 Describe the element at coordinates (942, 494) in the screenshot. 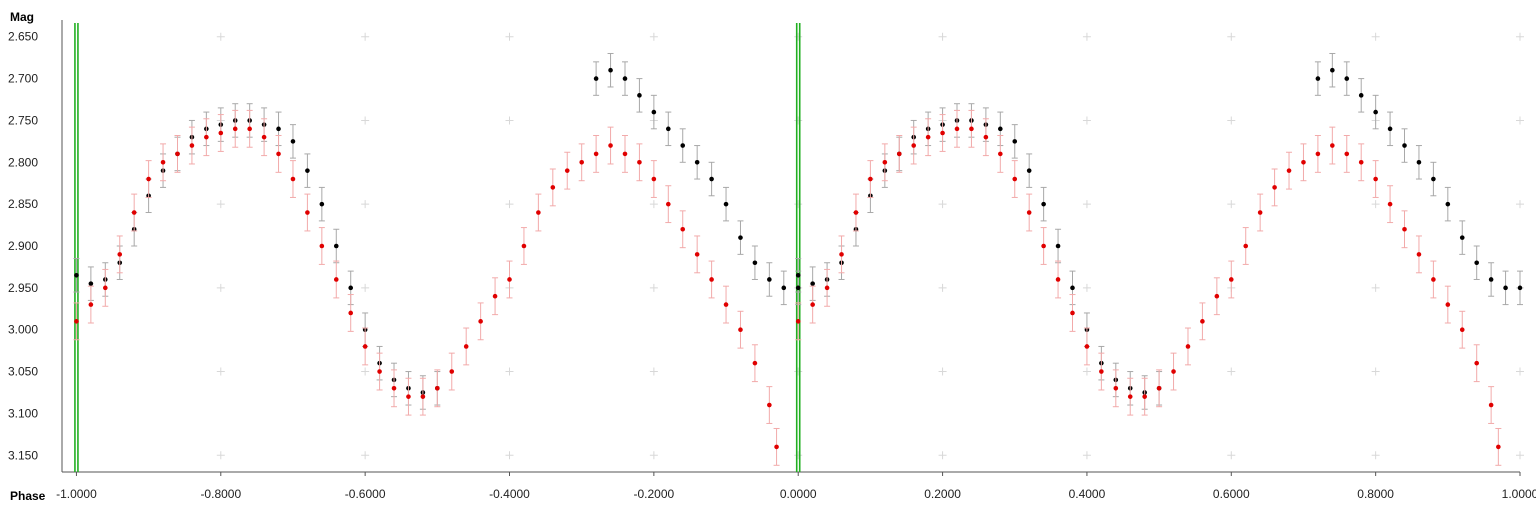

I see `x-tick-label: 0.2000` at that location.